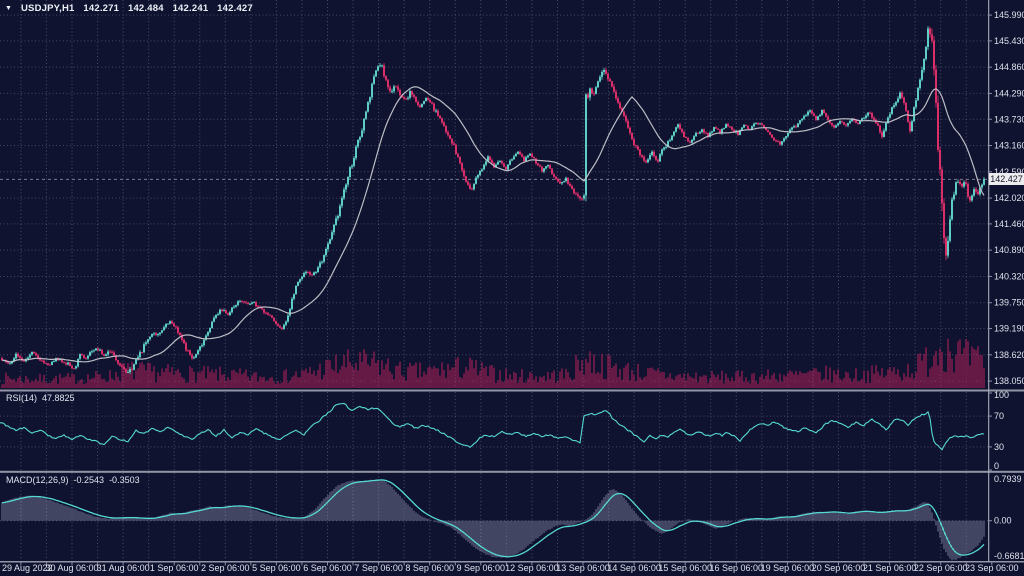 This screenshot has width=1024, height=576. What do you see at coordinates (47, 8) in the screenshot?
I see `symbol-timeframe-label: USDJPY,H1` at bounding box center [47, 8].